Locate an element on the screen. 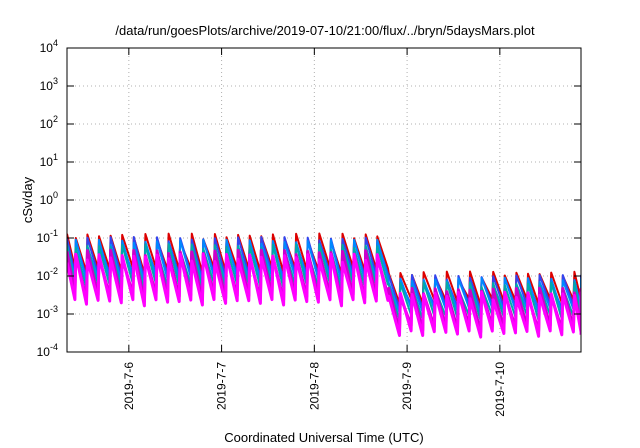  x-tick-label: 2019-7-7 is located at coordinates (222, 386).